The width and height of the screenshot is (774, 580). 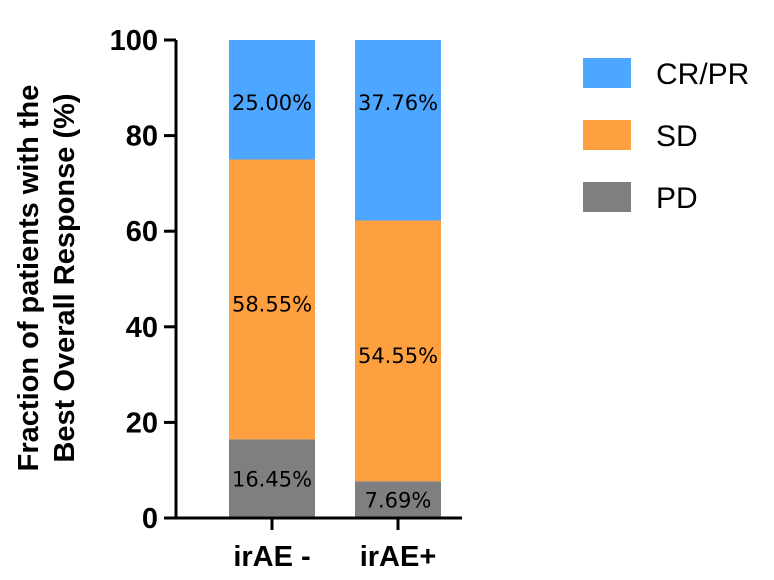 I want to click on legend-swatch-sd, so click(x=607, y=135).